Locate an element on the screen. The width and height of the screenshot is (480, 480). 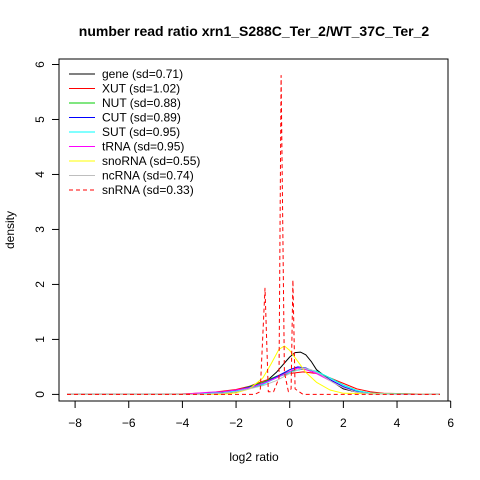
y-tick-label: 3 is located at coordinates (40, 229).